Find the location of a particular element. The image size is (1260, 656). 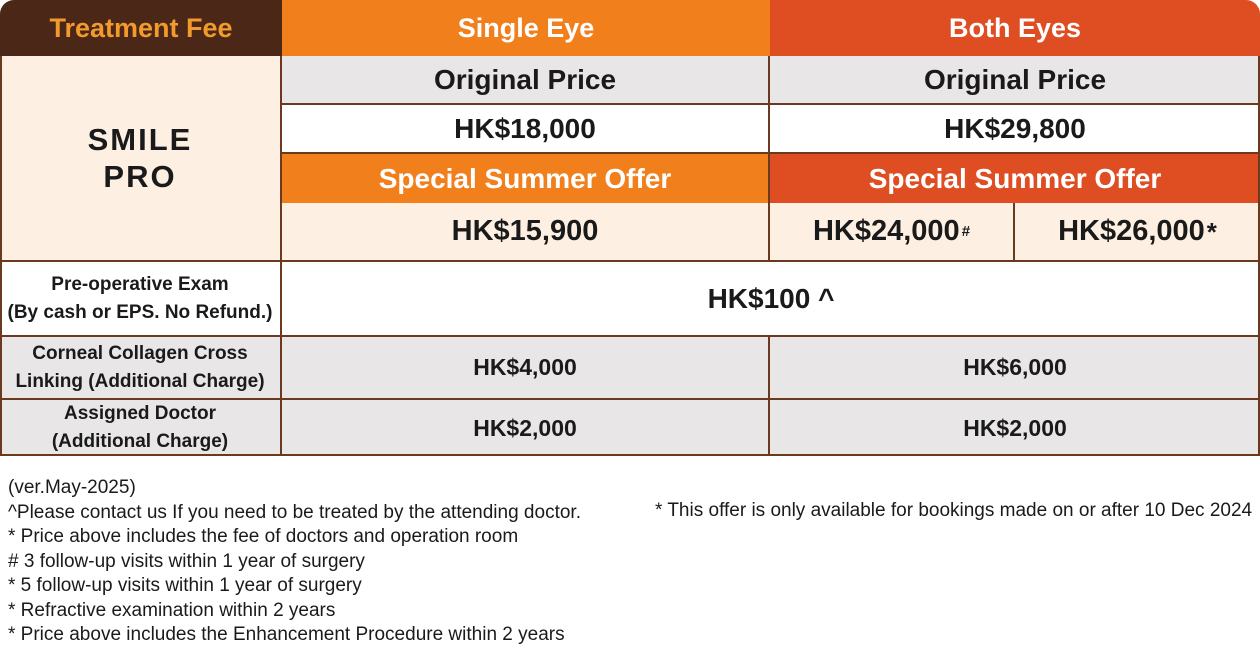

treatment-fee-label: Treatment Fee is located at coordinates (141, 27).